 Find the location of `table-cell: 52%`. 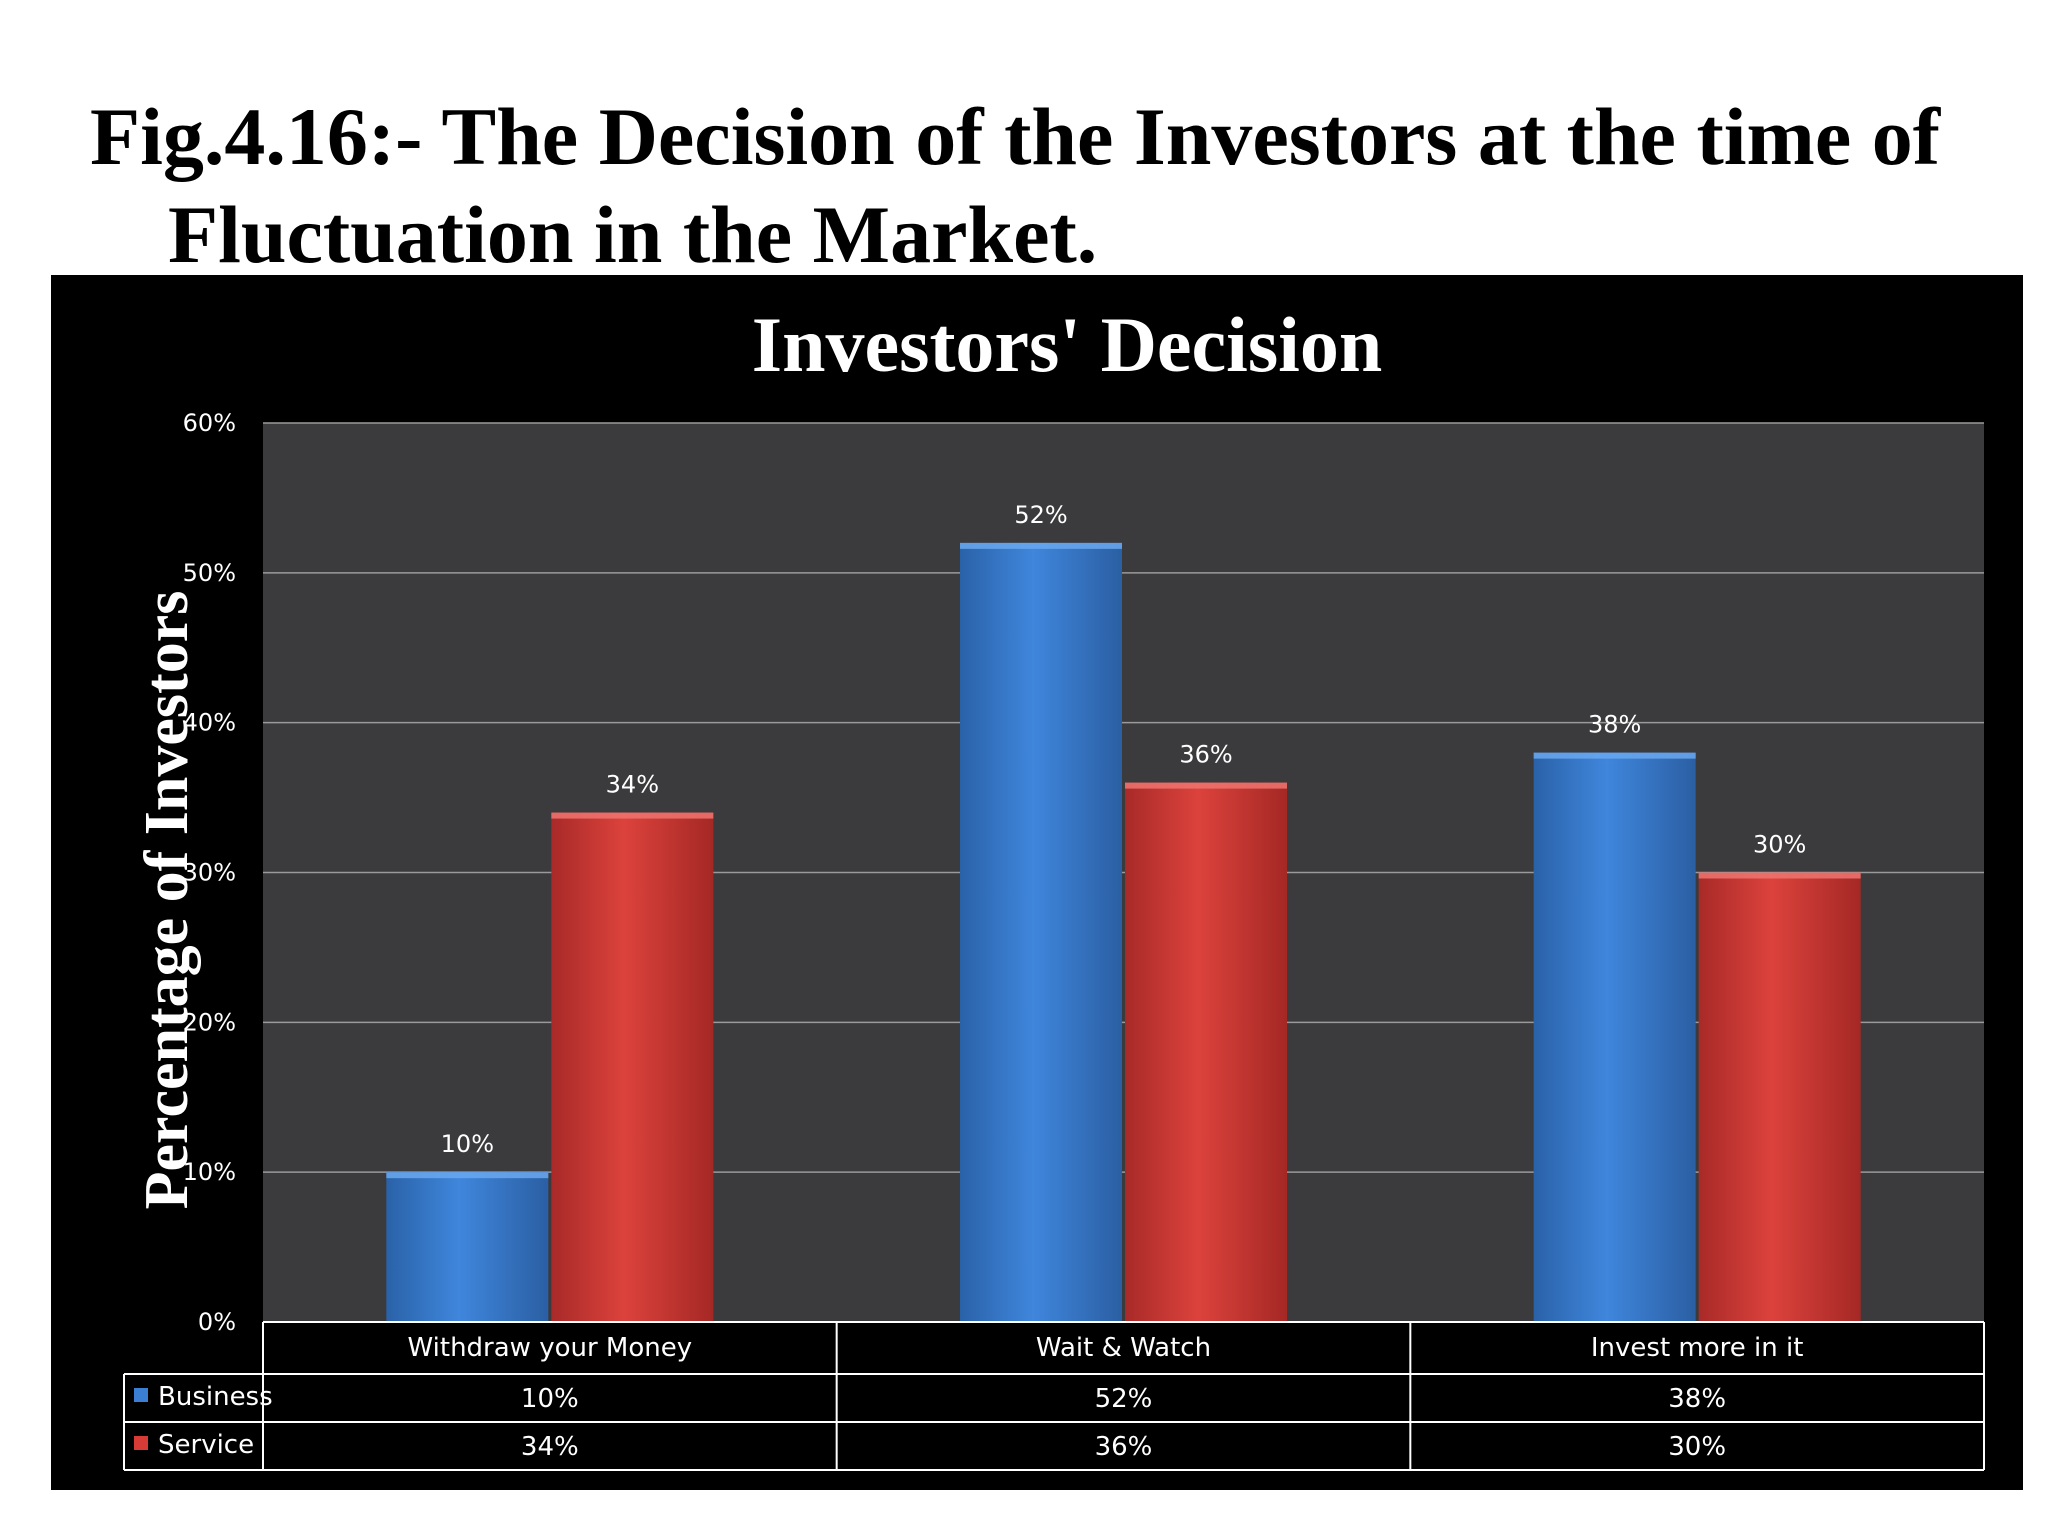

table-cell: 52% is located at coordinates (1124, 1399).